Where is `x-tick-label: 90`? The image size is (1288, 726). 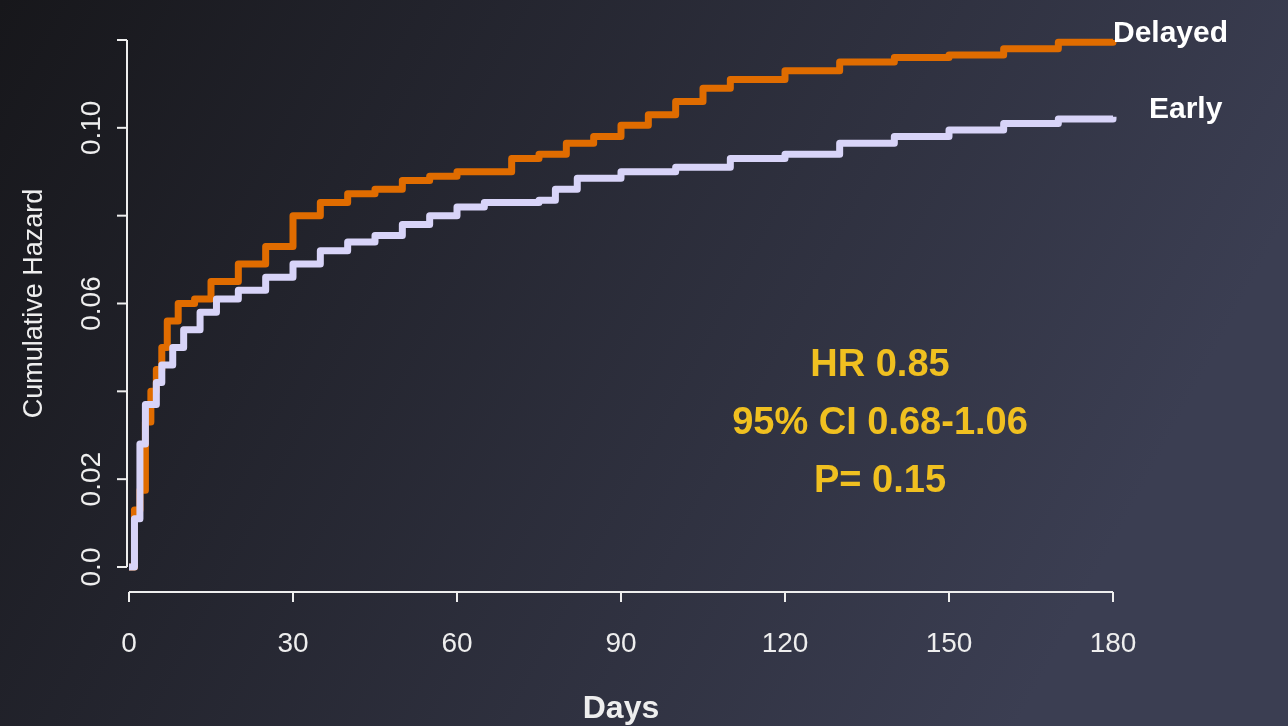 x-tick-label: 90 is located at coordinates (621, 642).